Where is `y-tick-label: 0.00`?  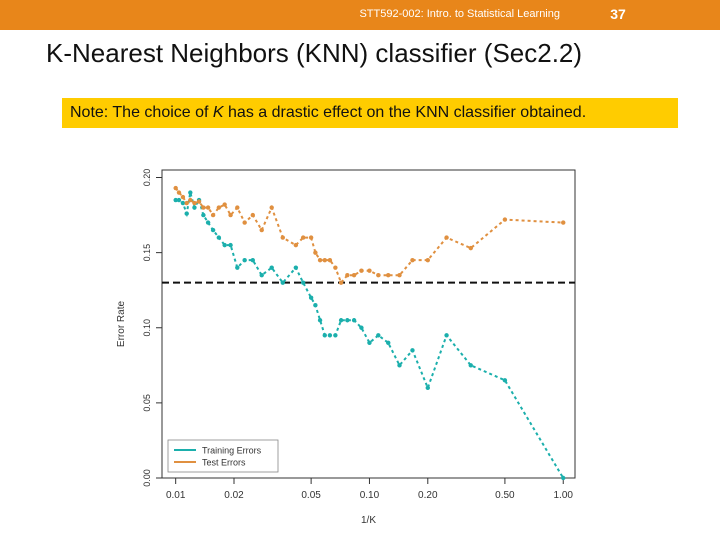
y-tick-label: 0.00 is located at coordinates (147, 478).